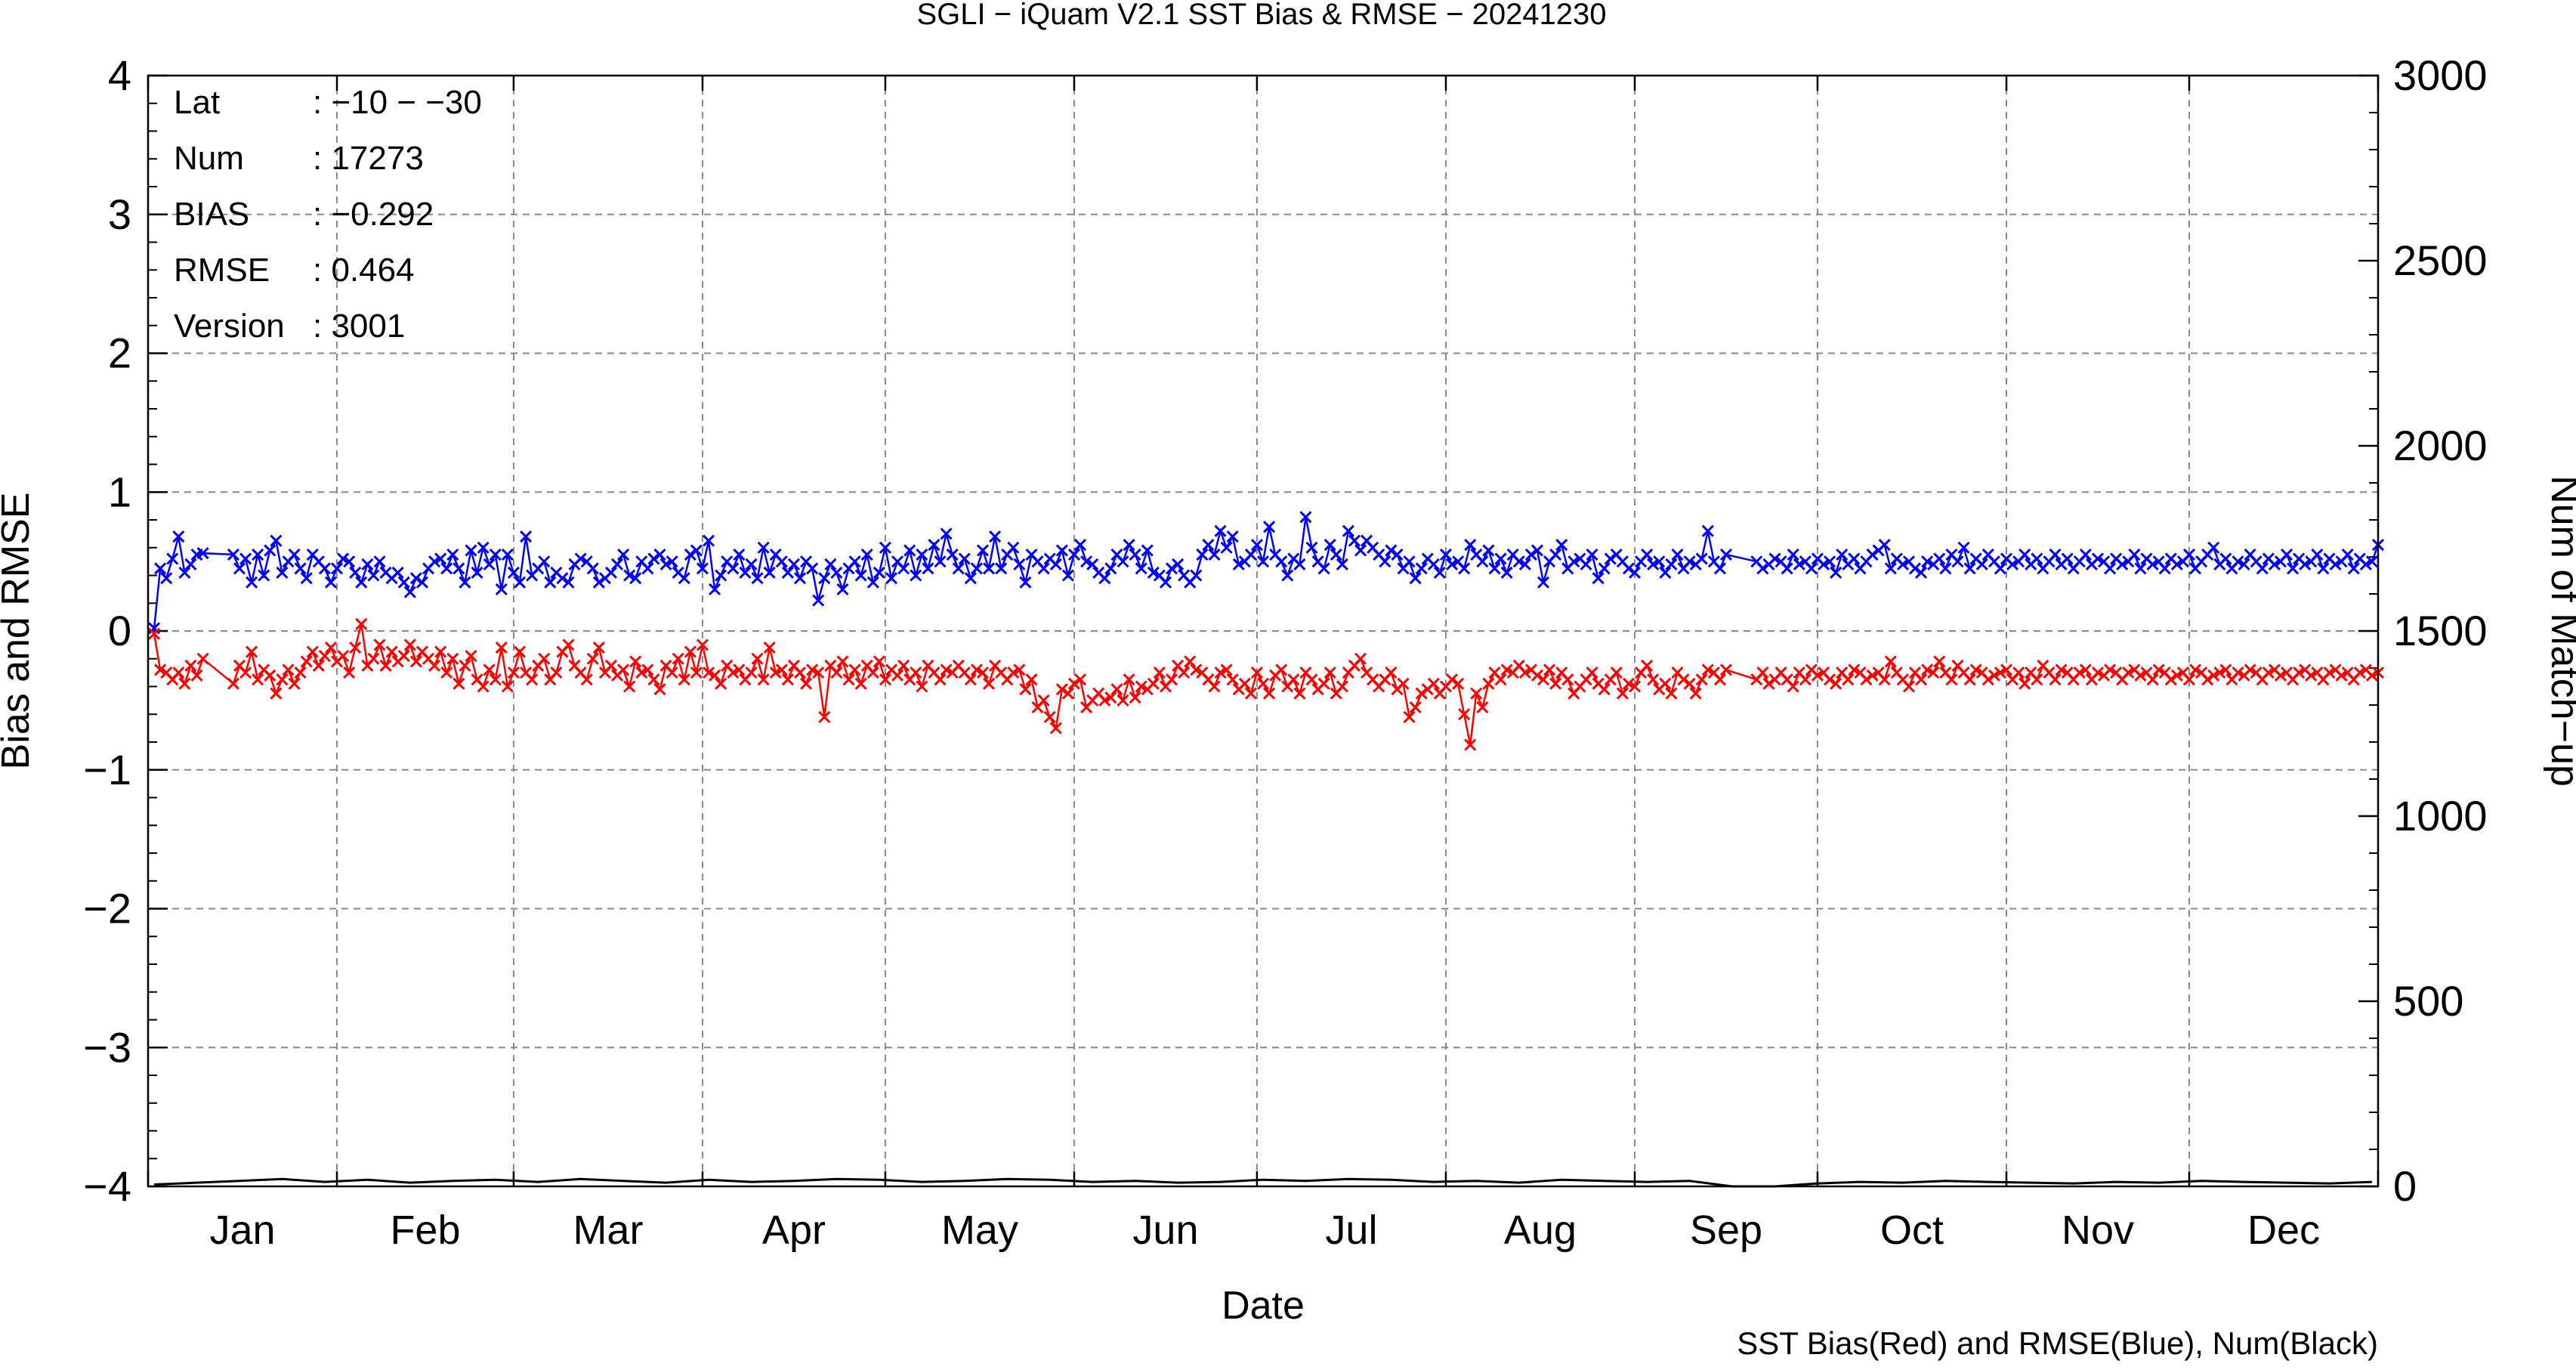 This screenshot has width=2576, height=1370. Describe the element at coordinates (2440, 260) in the screenshot. I see `y2-tick-label: 2500` at that location.